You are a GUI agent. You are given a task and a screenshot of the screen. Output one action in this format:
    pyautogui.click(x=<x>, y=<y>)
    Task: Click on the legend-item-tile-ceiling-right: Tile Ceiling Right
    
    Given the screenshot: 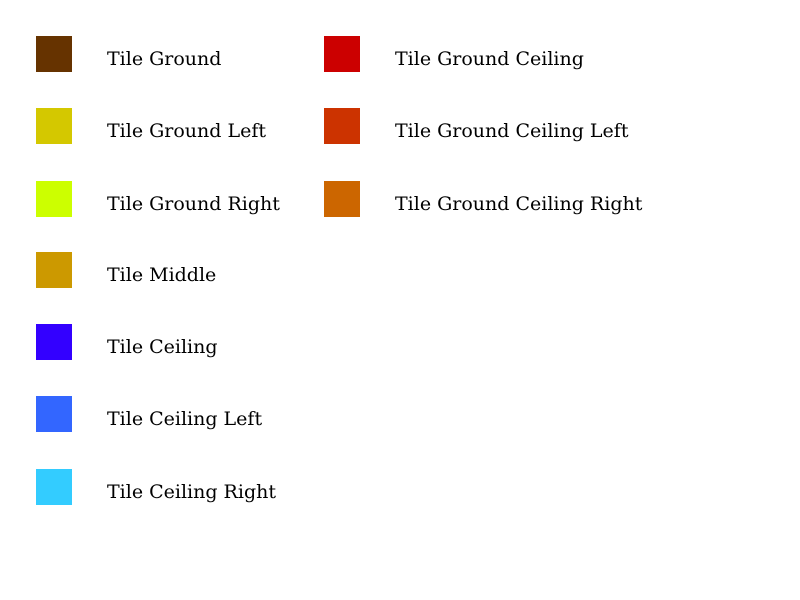 What is the action you would take?
    pyautogui.click(x=216, y=487)
    